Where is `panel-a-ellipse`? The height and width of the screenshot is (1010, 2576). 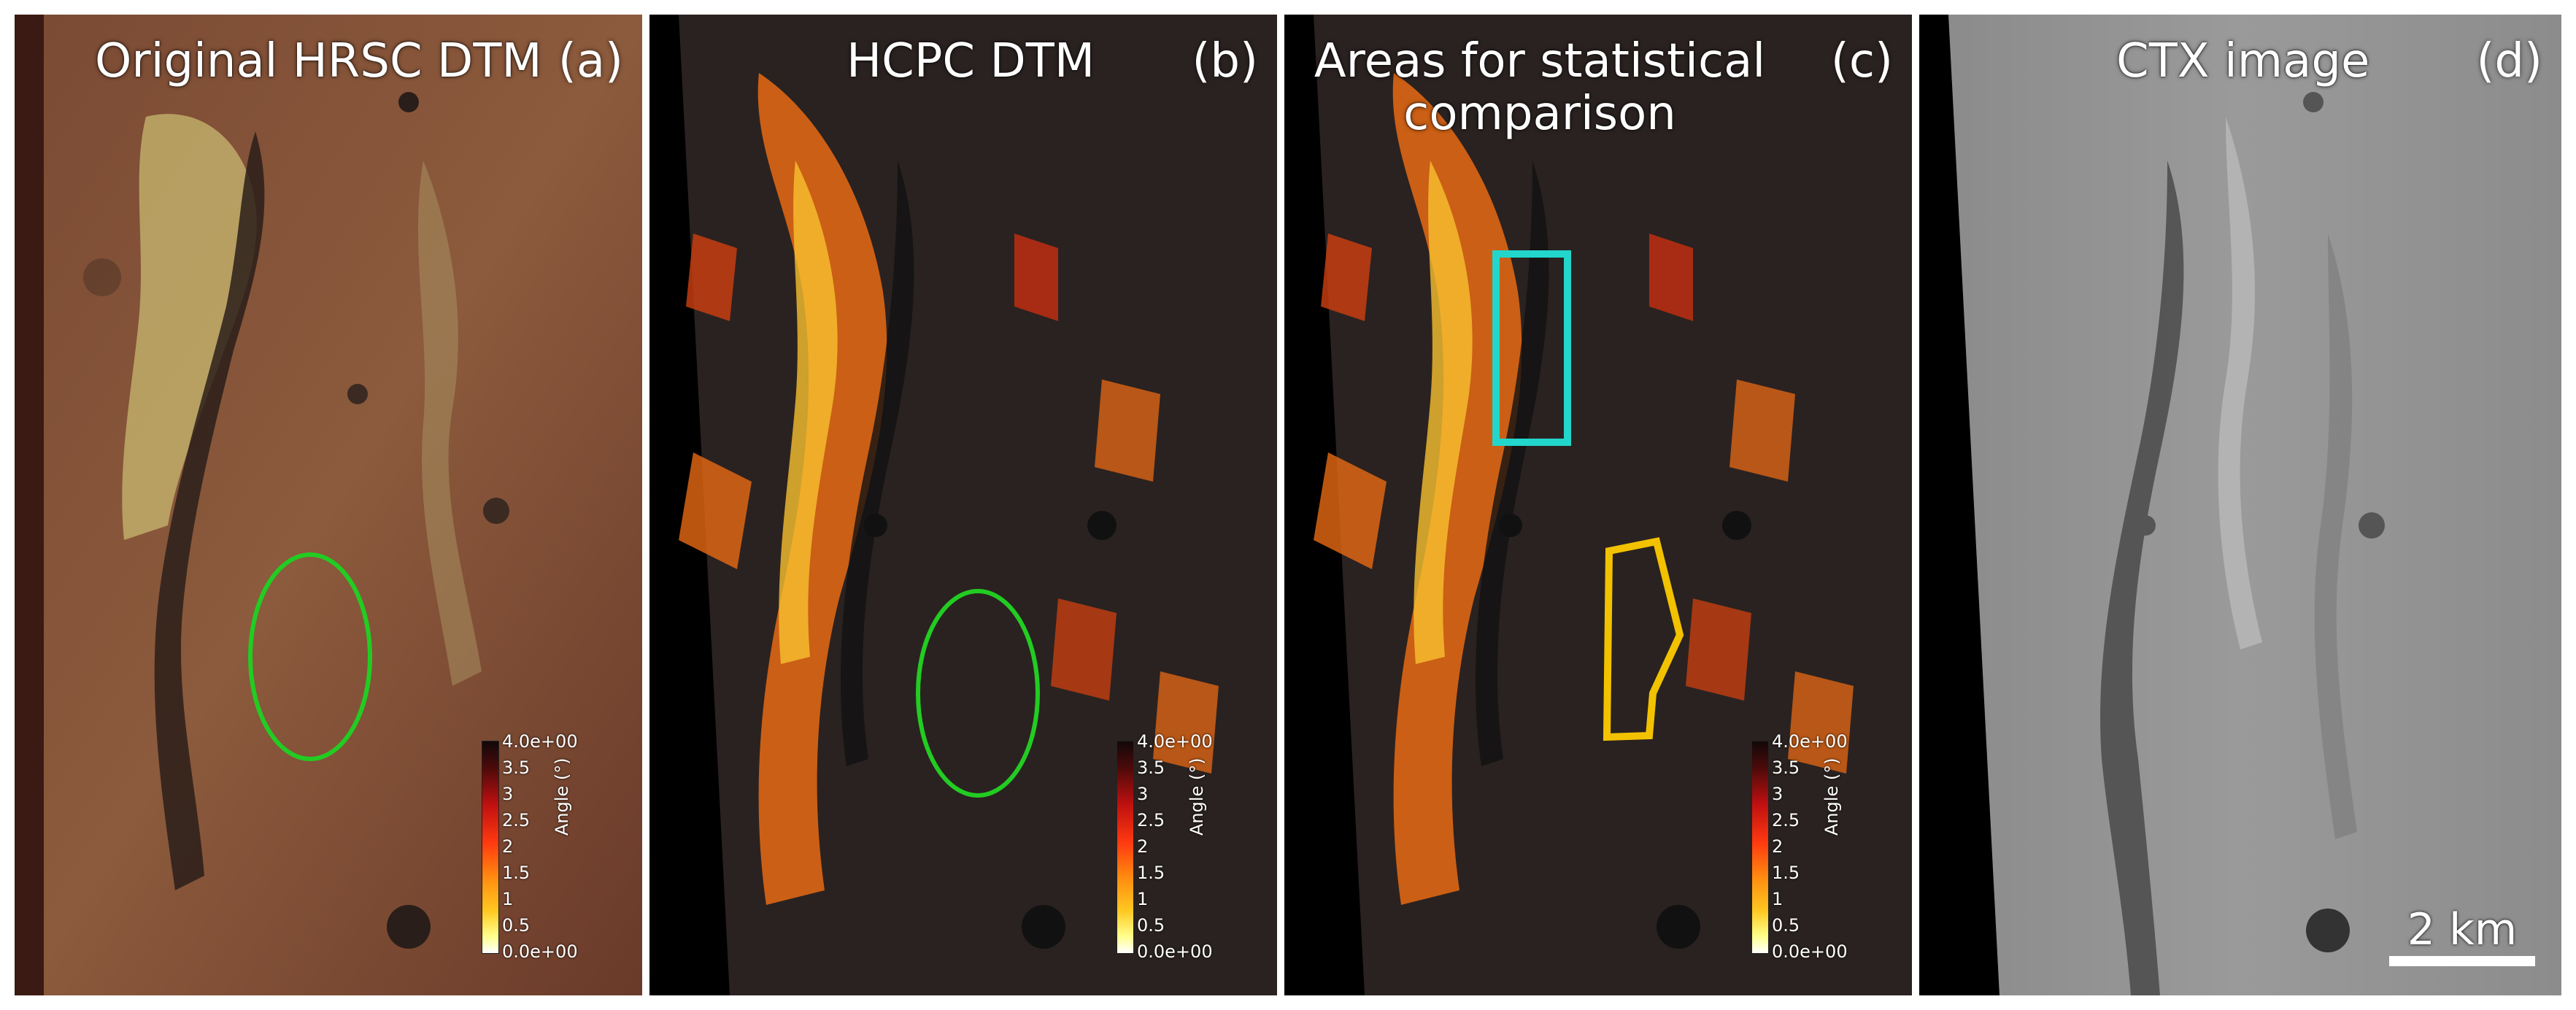
panel-a-ellipse is located at coordinates (310, 656).